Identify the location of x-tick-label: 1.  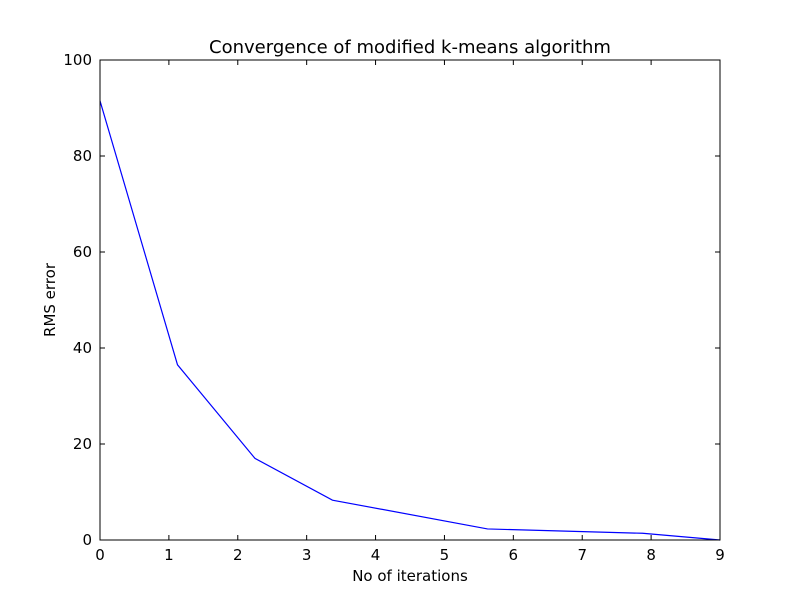
(169, 555).